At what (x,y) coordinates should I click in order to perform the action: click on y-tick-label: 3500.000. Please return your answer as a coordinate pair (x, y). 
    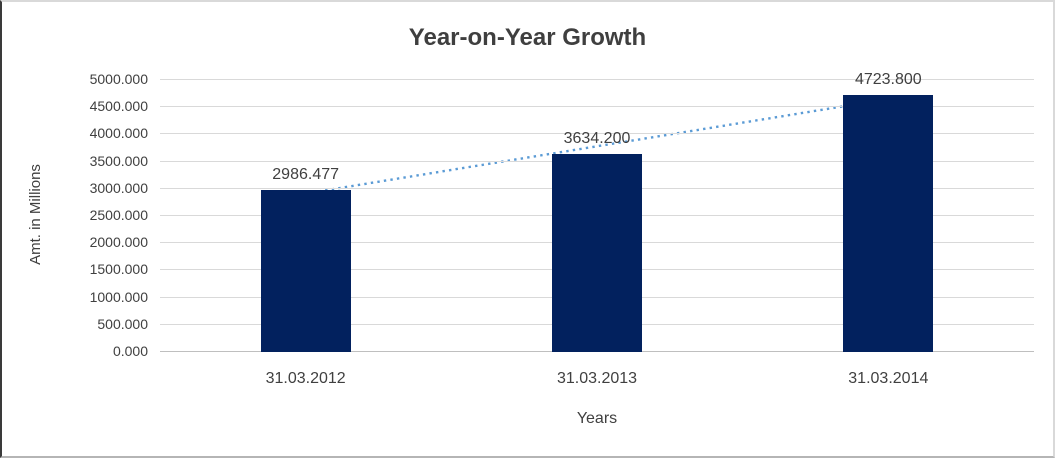
    Looking at the image, I should click on (118, 160).